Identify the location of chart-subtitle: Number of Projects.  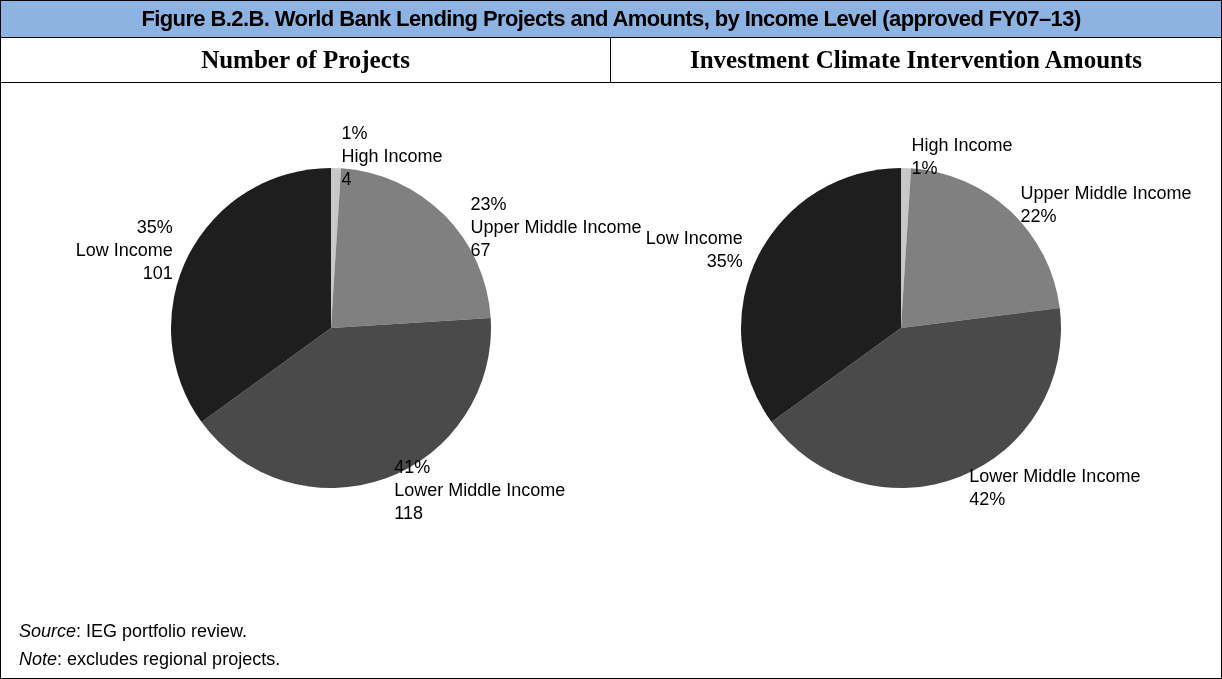
(306, 60).